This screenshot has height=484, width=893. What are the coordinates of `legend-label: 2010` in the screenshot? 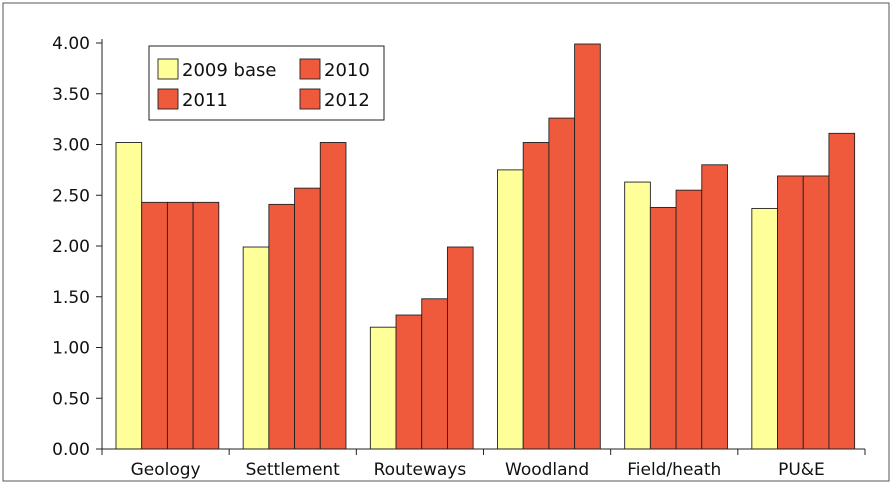 It's located at (347, 70).